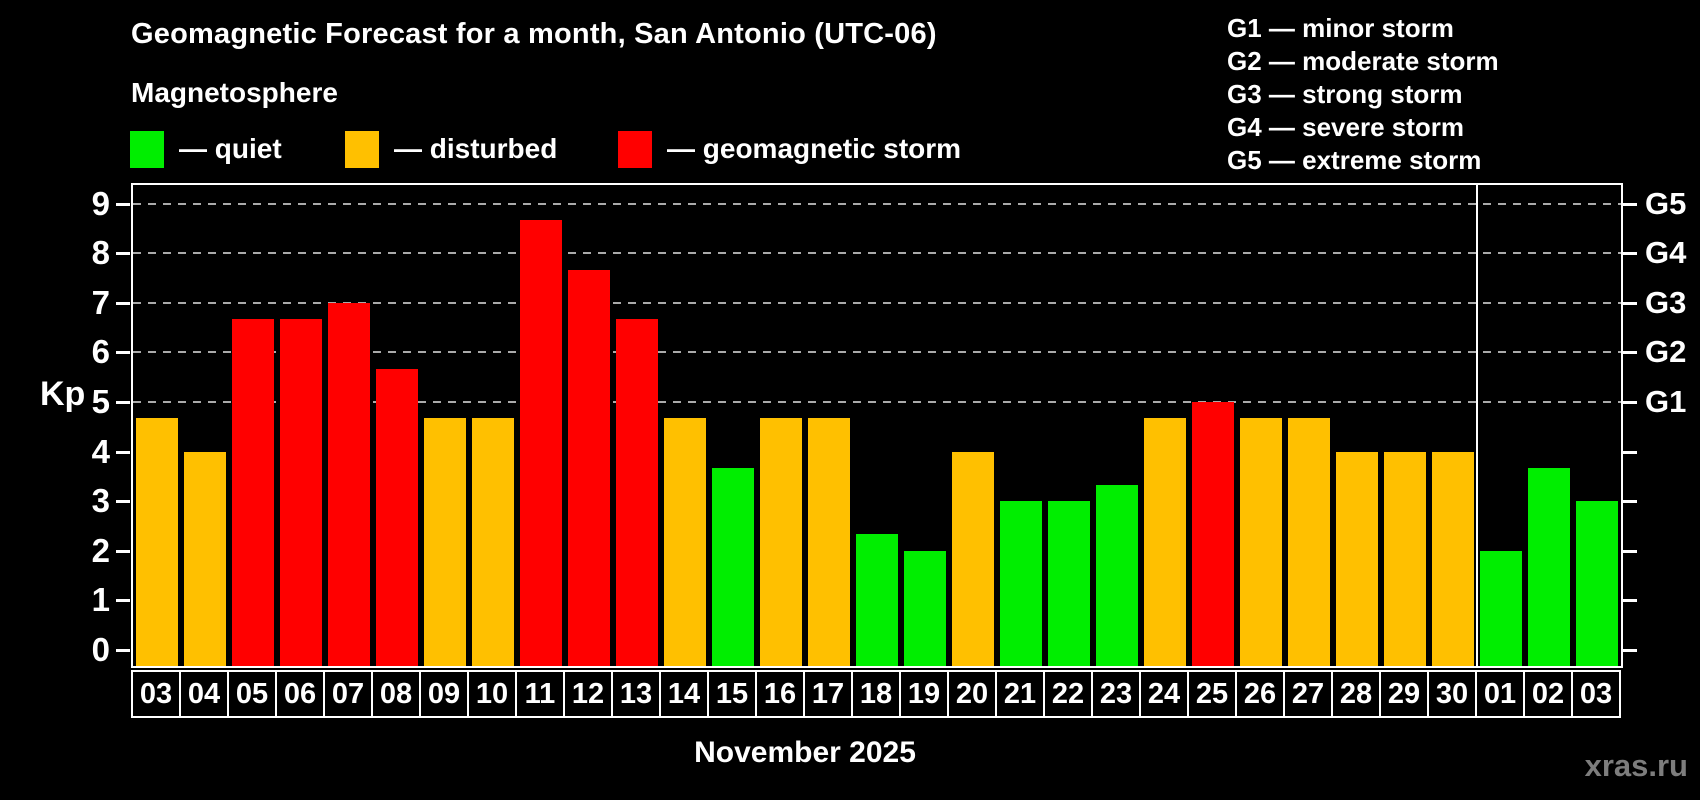 The height and width of the screenshot is (800, 1700). I want to click on y-axis-tick-label: 3, so click(100, 501).